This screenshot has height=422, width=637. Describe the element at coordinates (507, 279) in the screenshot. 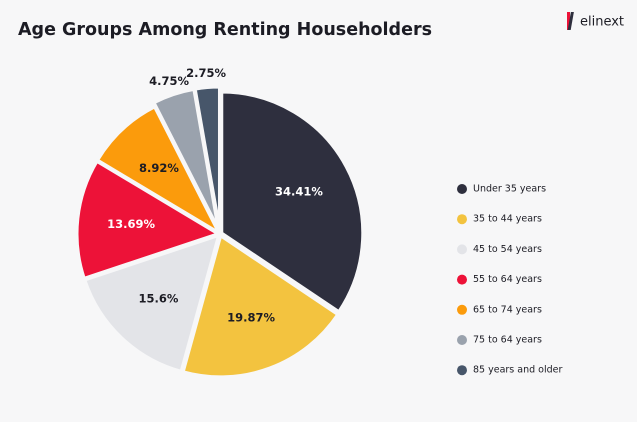

I see `legend-label: 55 to 64 years` at that location.